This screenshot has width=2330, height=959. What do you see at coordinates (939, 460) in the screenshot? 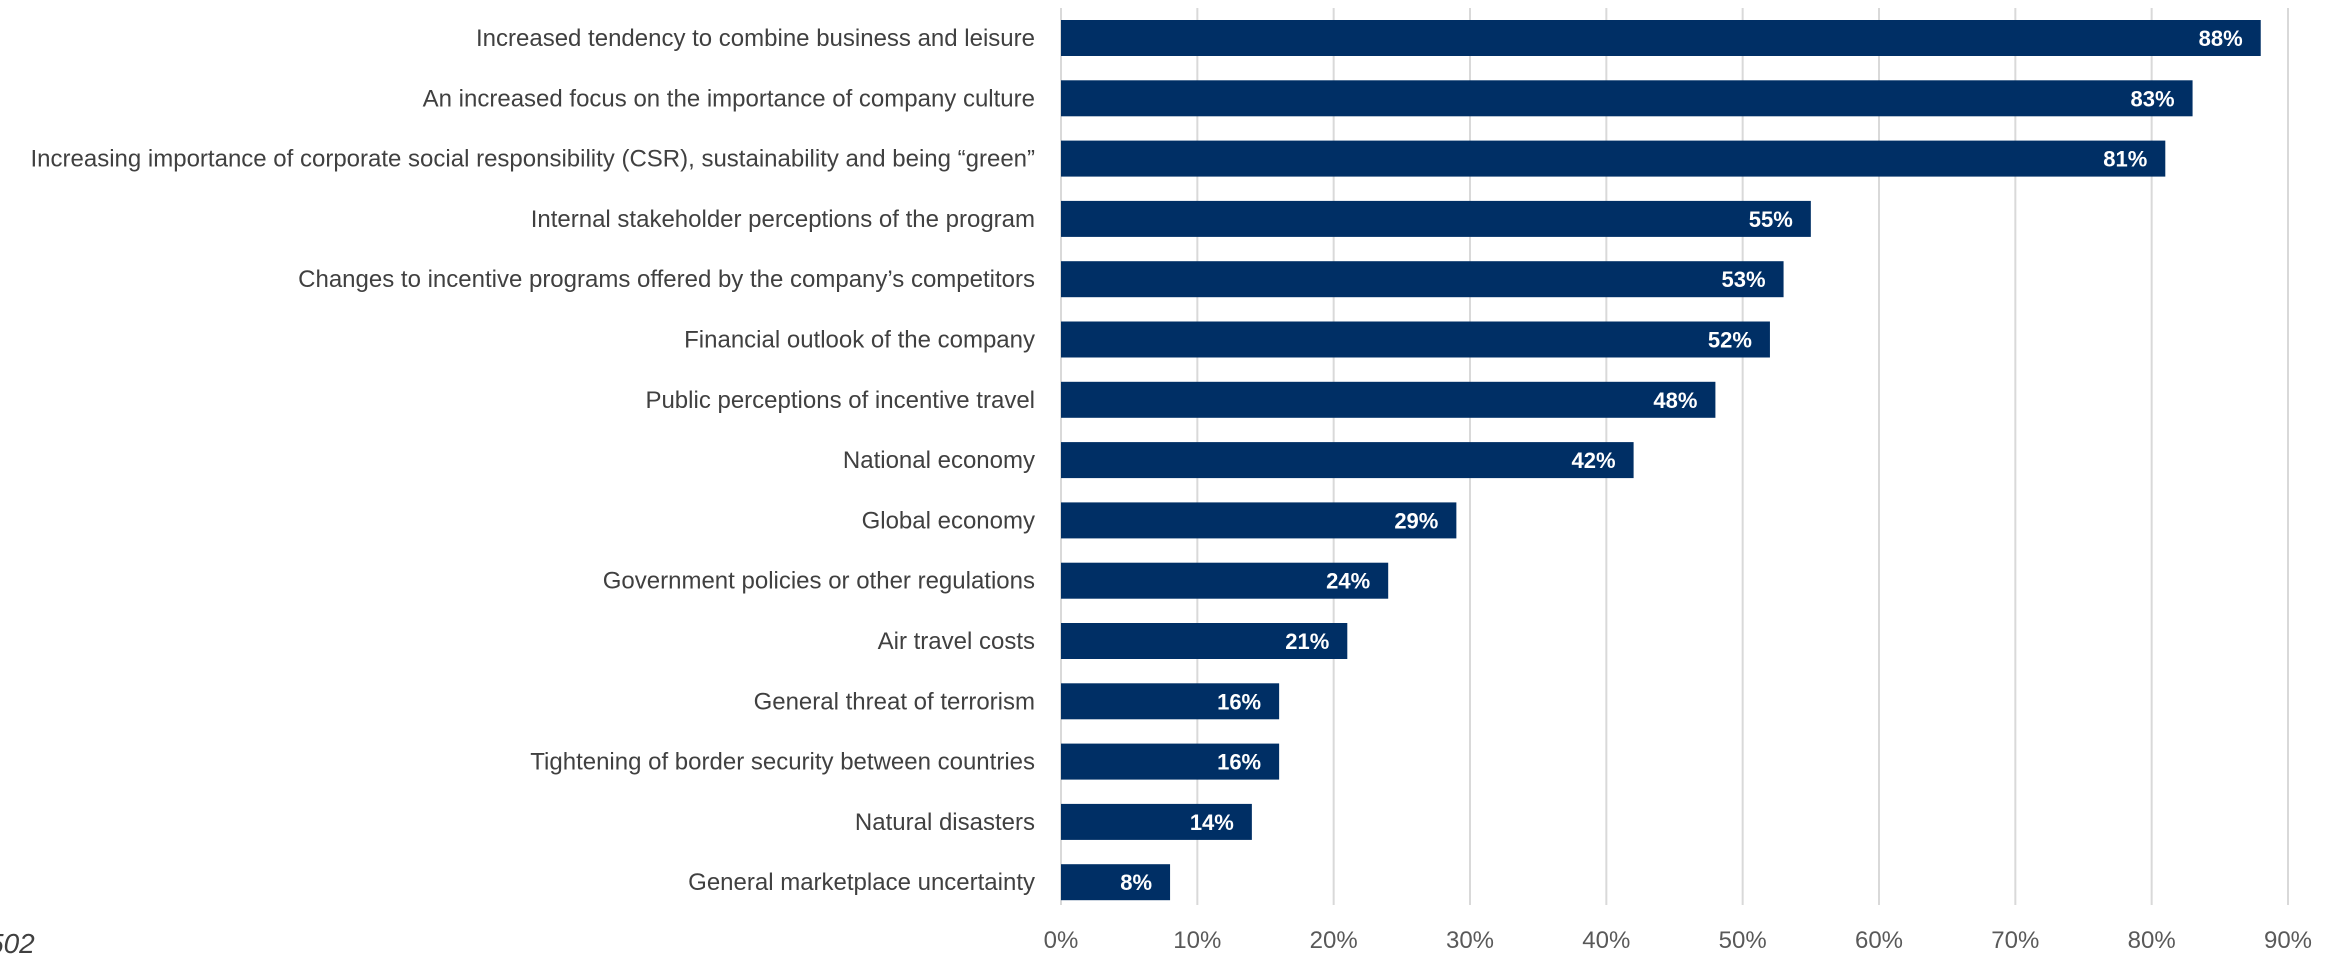
I see `category-label: National economy` at bounding box center [939, 460].